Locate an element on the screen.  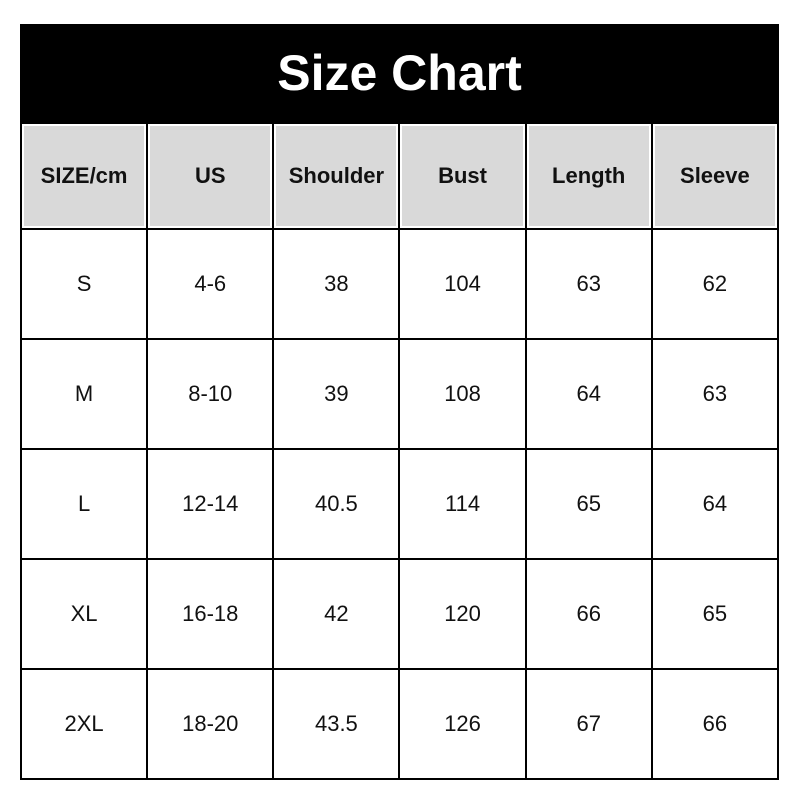
header-row: SIZE/cm US Shoulder Bust Length Sleeve is located at coordinates (399, 176).